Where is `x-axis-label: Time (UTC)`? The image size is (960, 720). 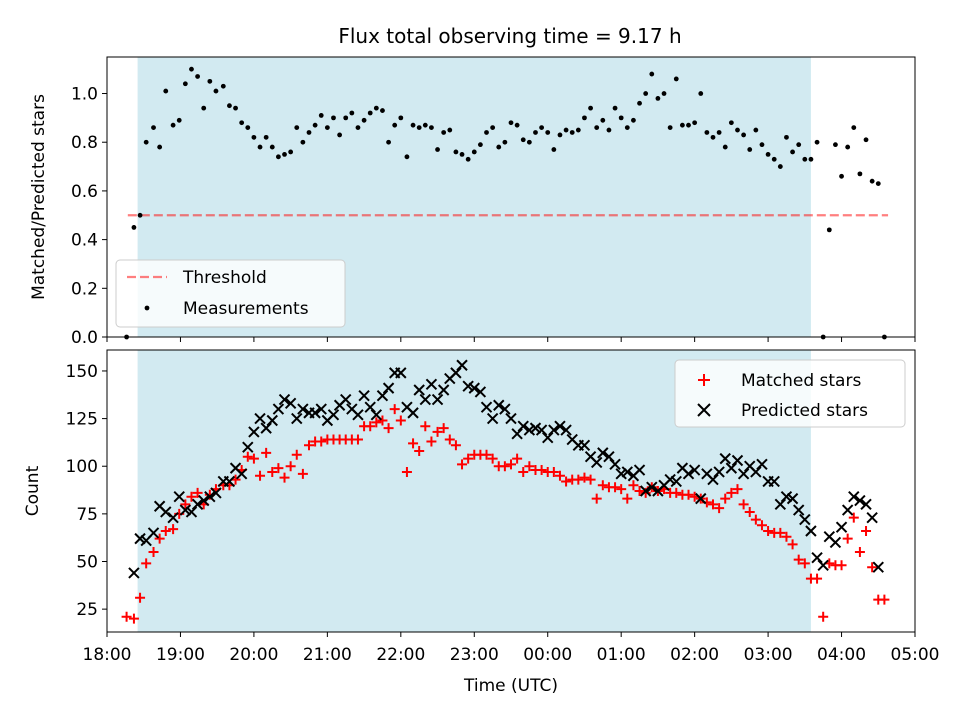
x-axis-label: Time (UTC) is located at coordinates (510, 686).